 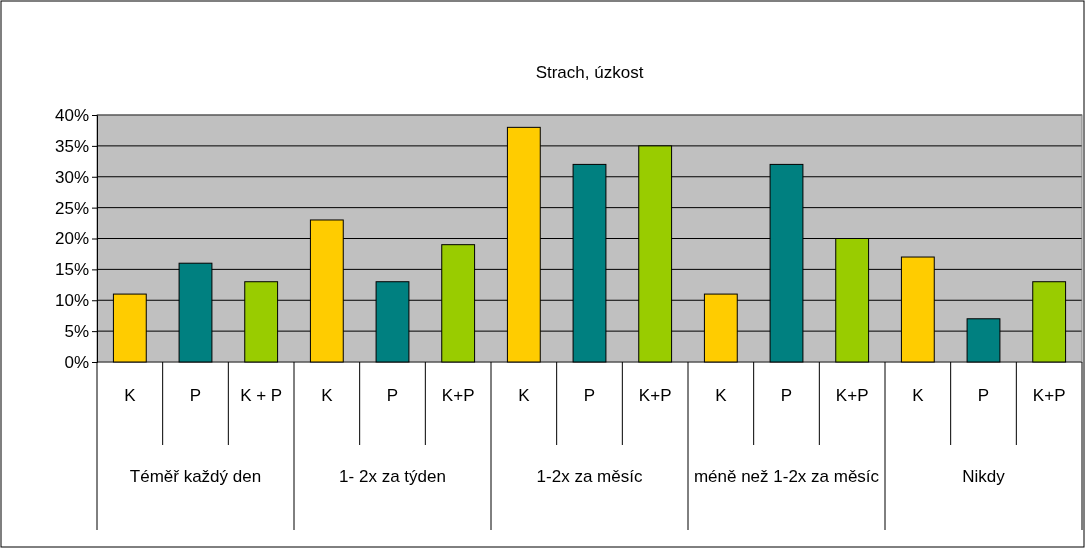 What do you see at coordinates (589, 72) in the screenshot?
I see `chart-title: Strach, úzkost` at bounding box center [589, 72].